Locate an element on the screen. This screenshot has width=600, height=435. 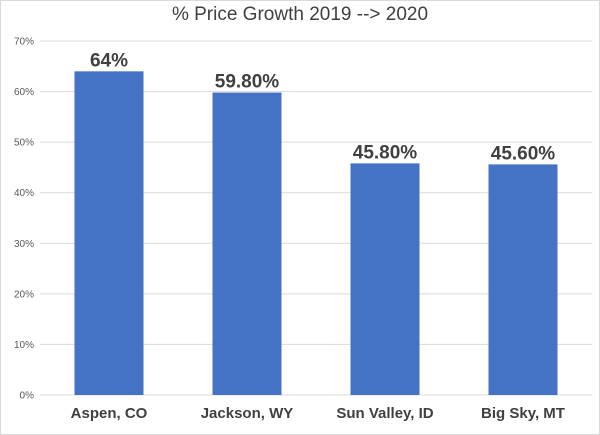
data-label: 45.80% is located at coordinates (385, 152).